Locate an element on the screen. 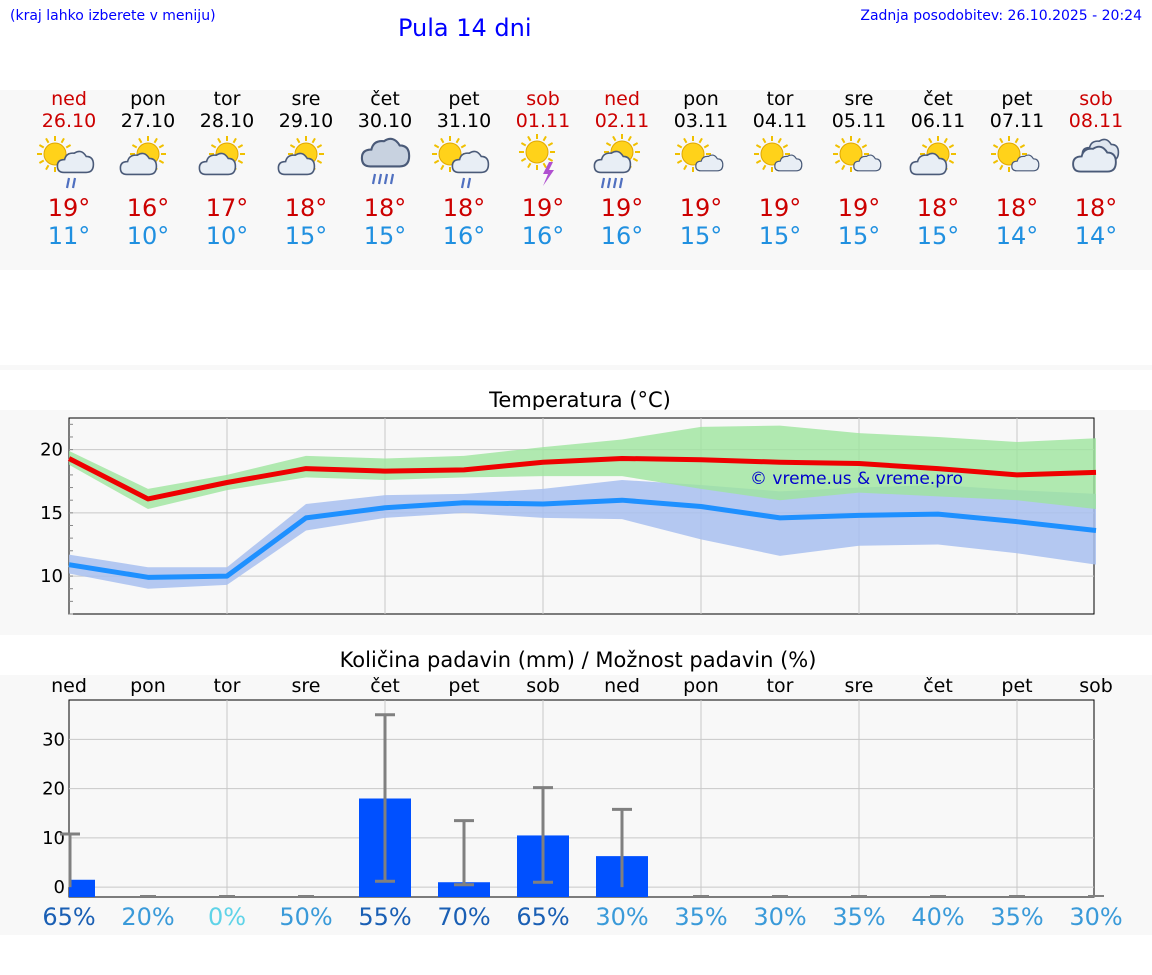  min-temp-line is located at coordinates (582, 538).